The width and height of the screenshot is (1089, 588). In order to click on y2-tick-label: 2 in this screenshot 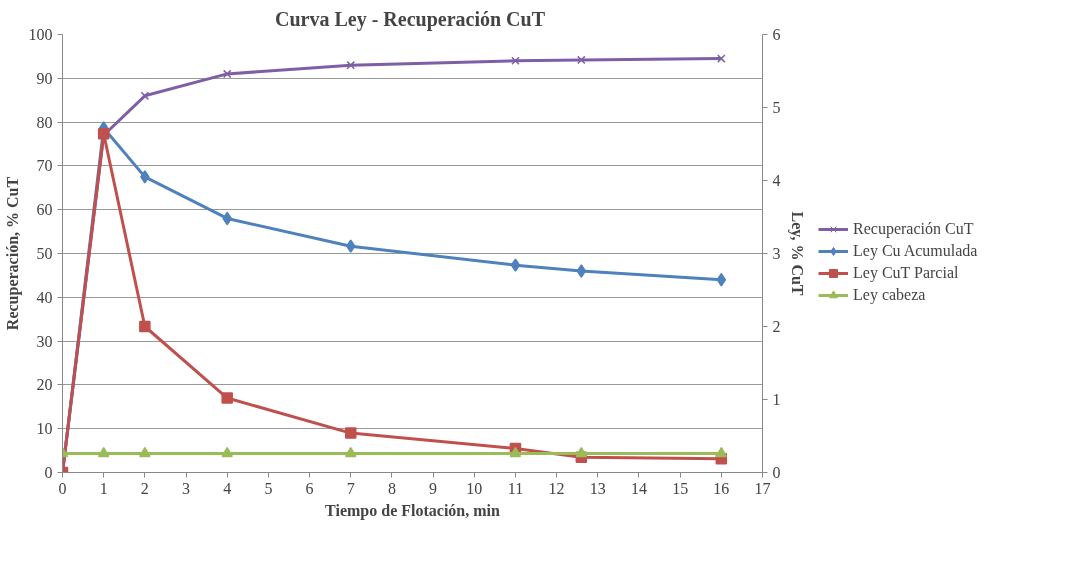, I will do `click(776, 326)`.